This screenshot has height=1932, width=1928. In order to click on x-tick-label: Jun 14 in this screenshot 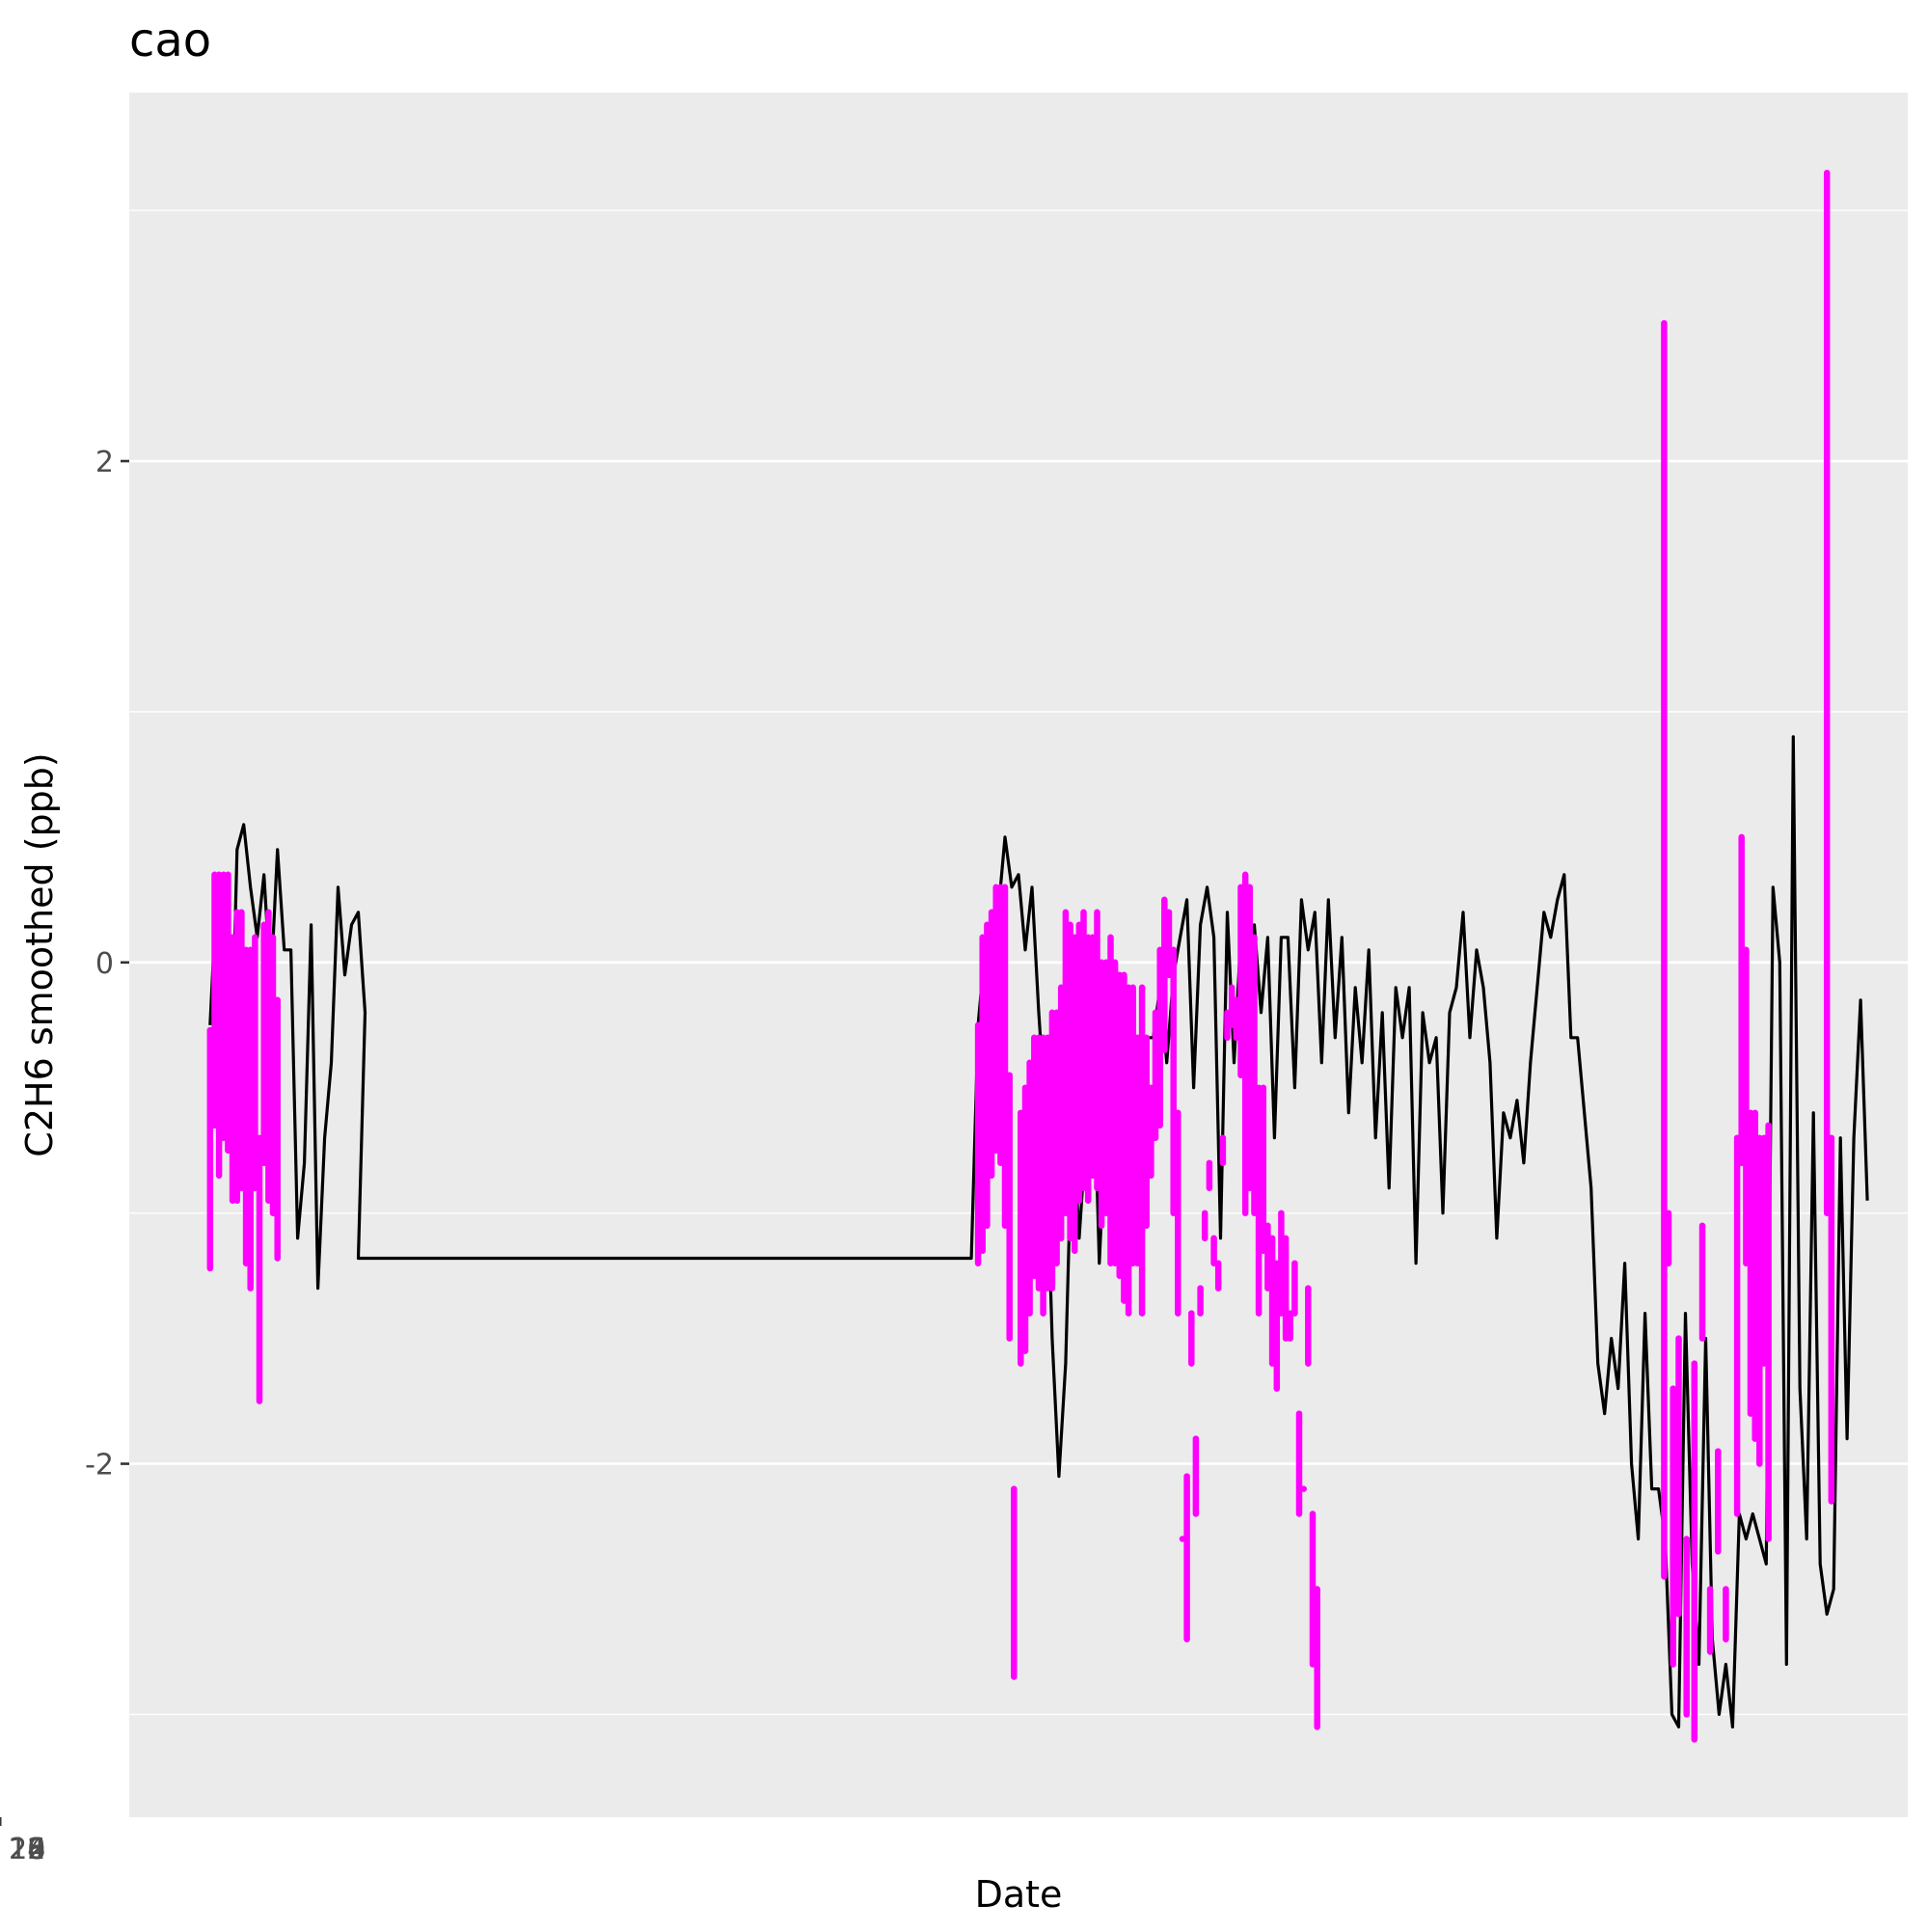, I will do `click(23, 1849)`.